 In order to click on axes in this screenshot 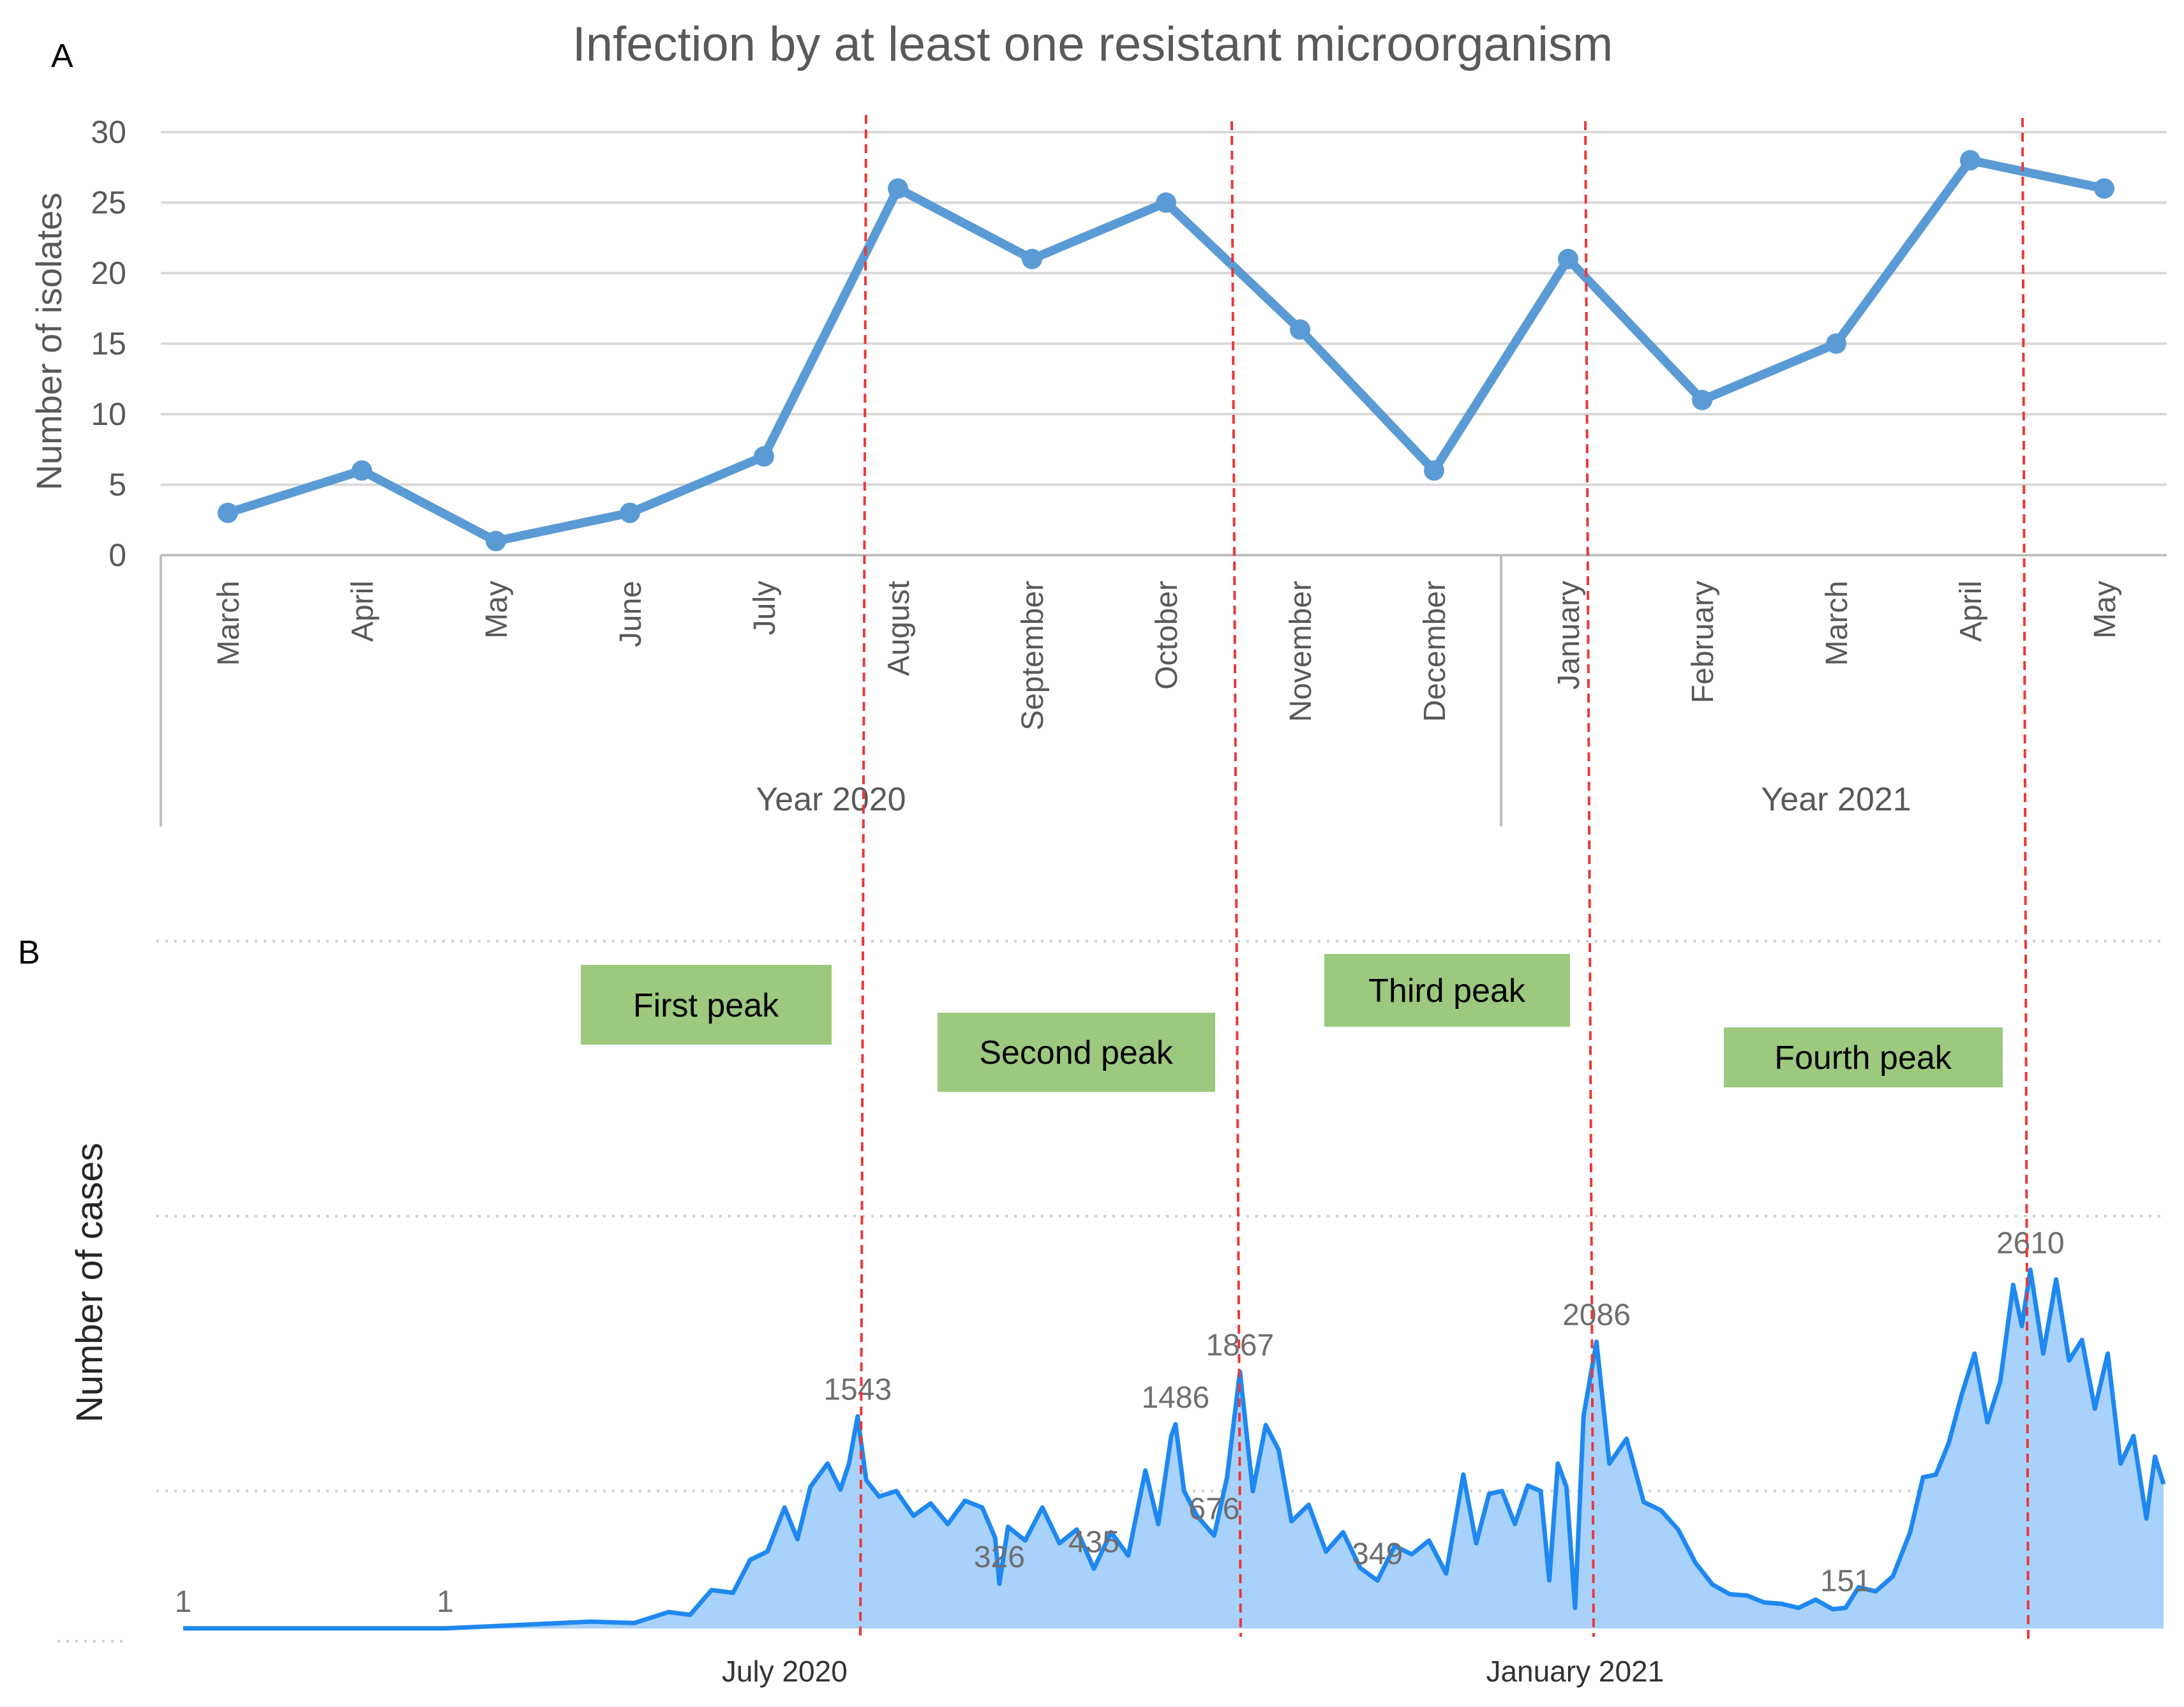, I will do `click(1163, 690)`.